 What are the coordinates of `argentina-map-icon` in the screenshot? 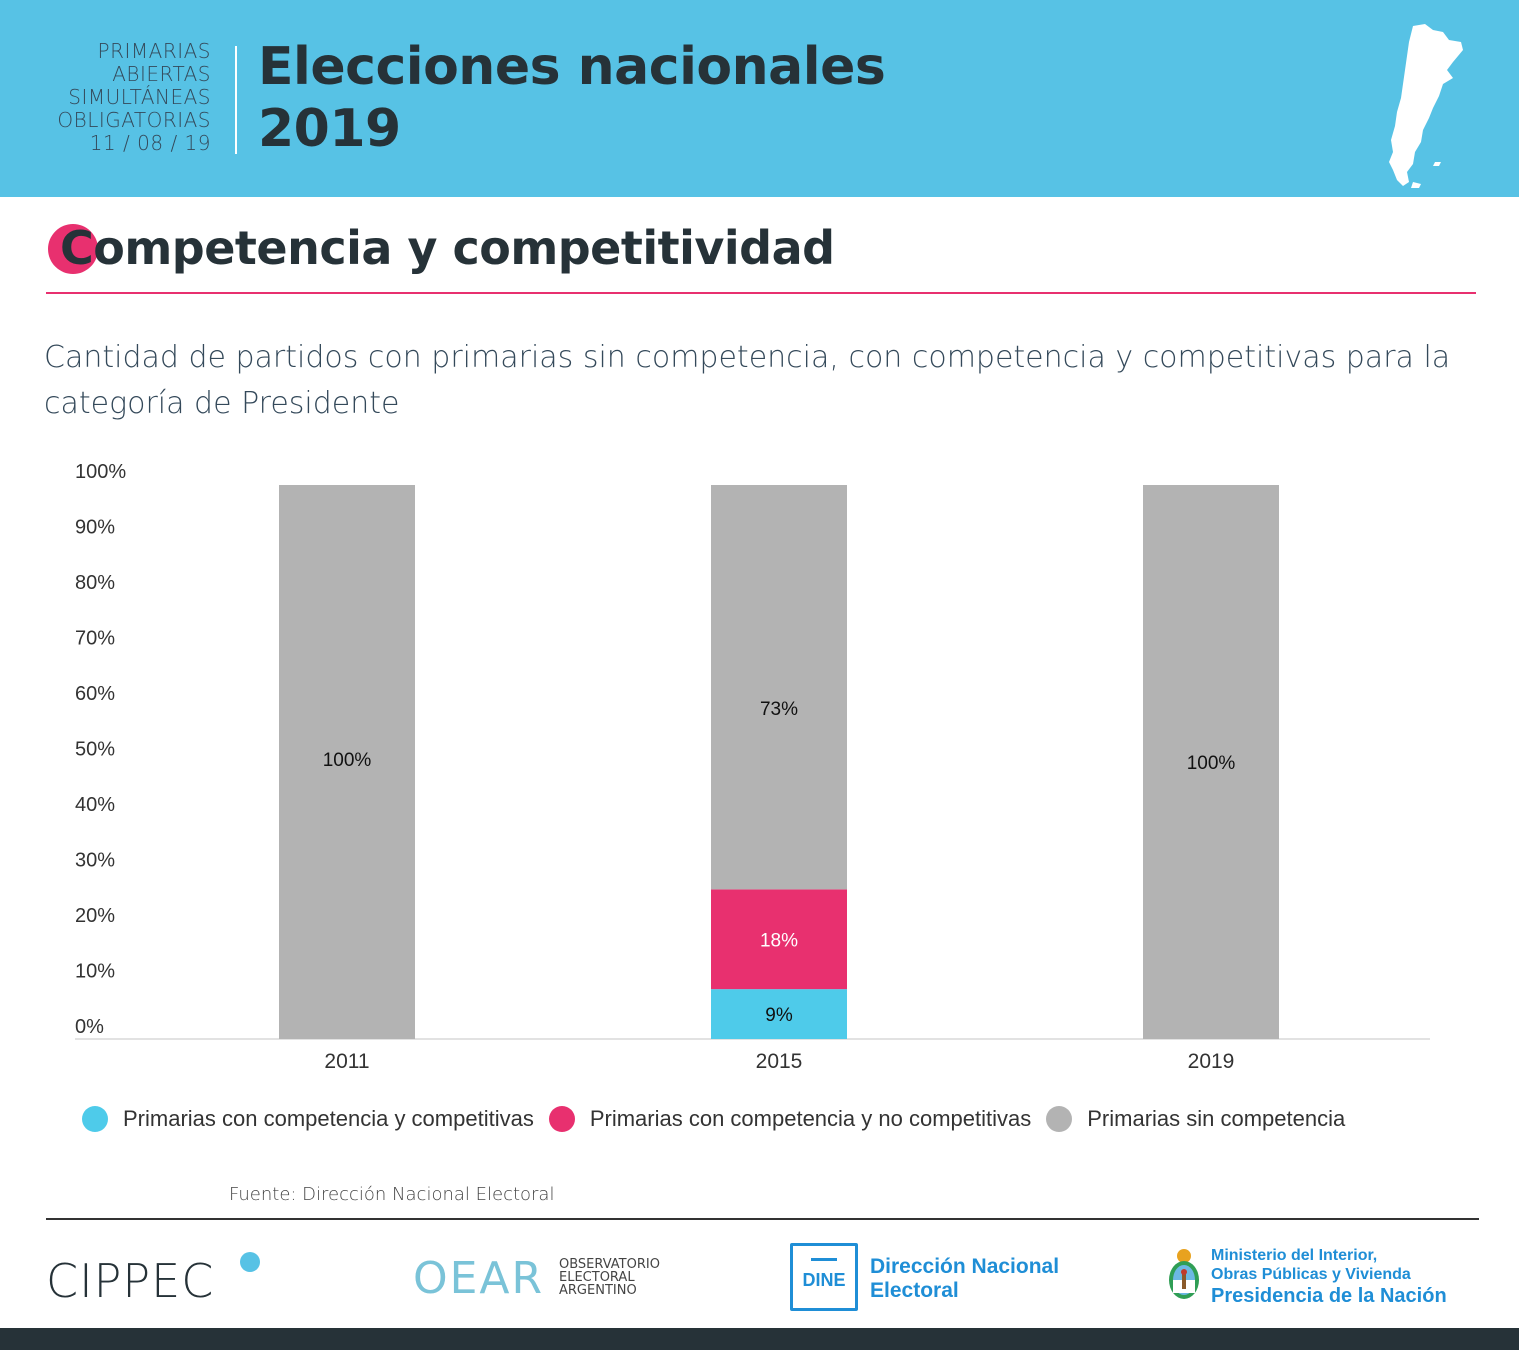 It's located at (1426, 106).